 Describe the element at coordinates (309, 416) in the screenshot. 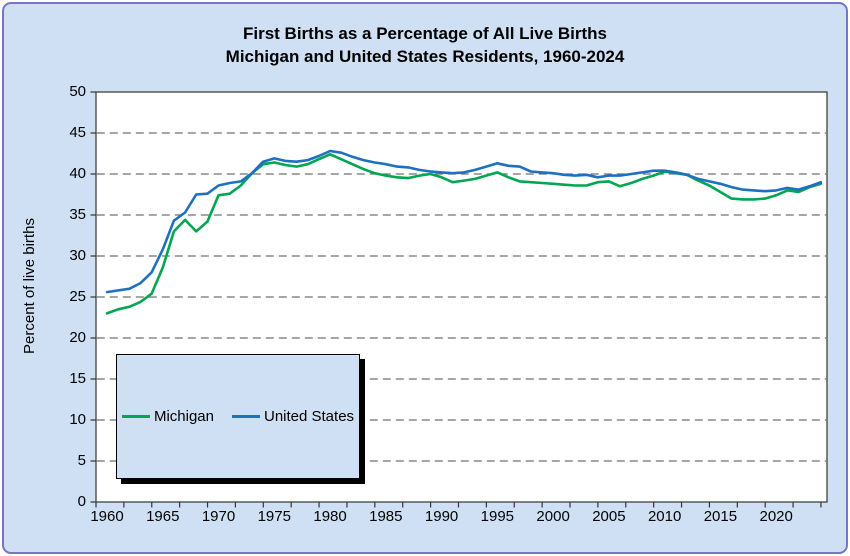

I see `legend-label-united-states: United States` at that location.